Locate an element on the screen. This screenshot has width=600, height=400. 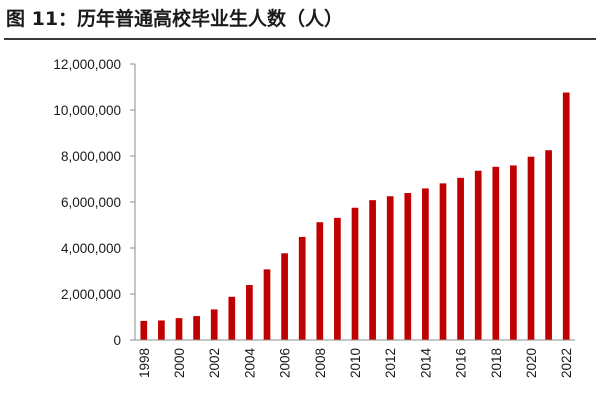
x-tick-label: 2008 is located at coordinates (320, 363).